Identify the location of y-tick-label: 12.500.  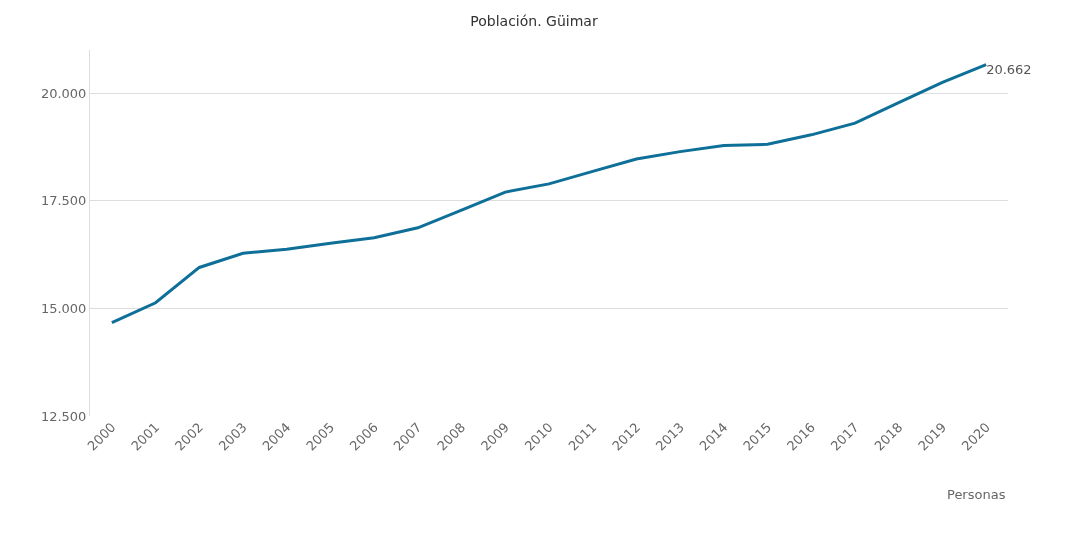
(63, 416).